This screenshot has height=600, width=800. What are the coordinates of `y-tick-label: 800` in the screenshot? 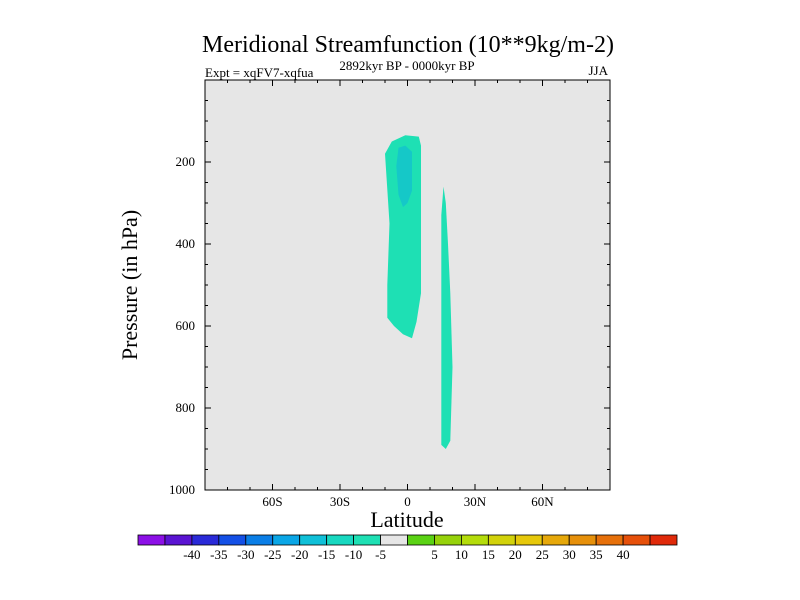 It's located at (186, 407).